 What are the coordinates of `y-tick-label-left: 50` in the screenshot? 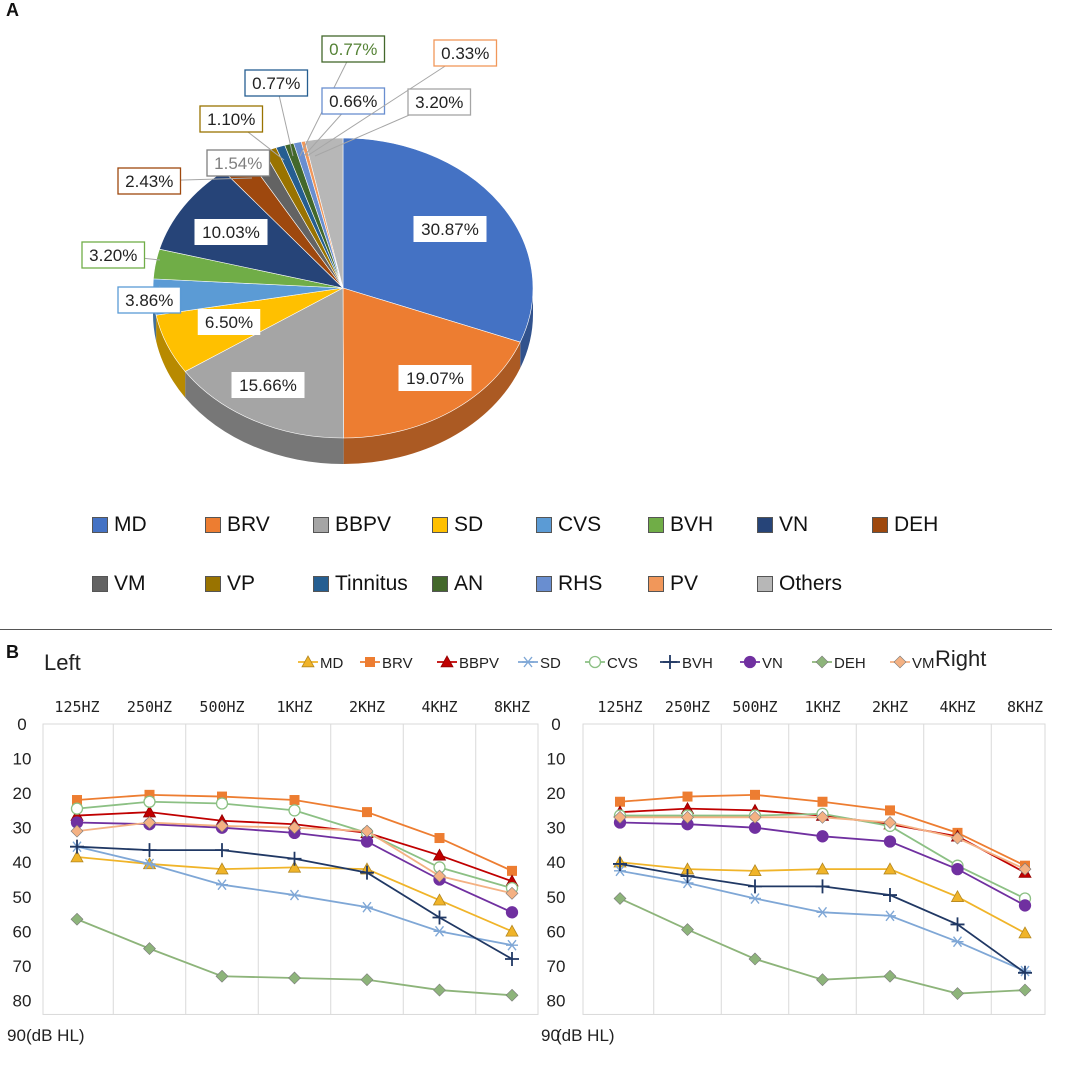 It's located at (22, 897).